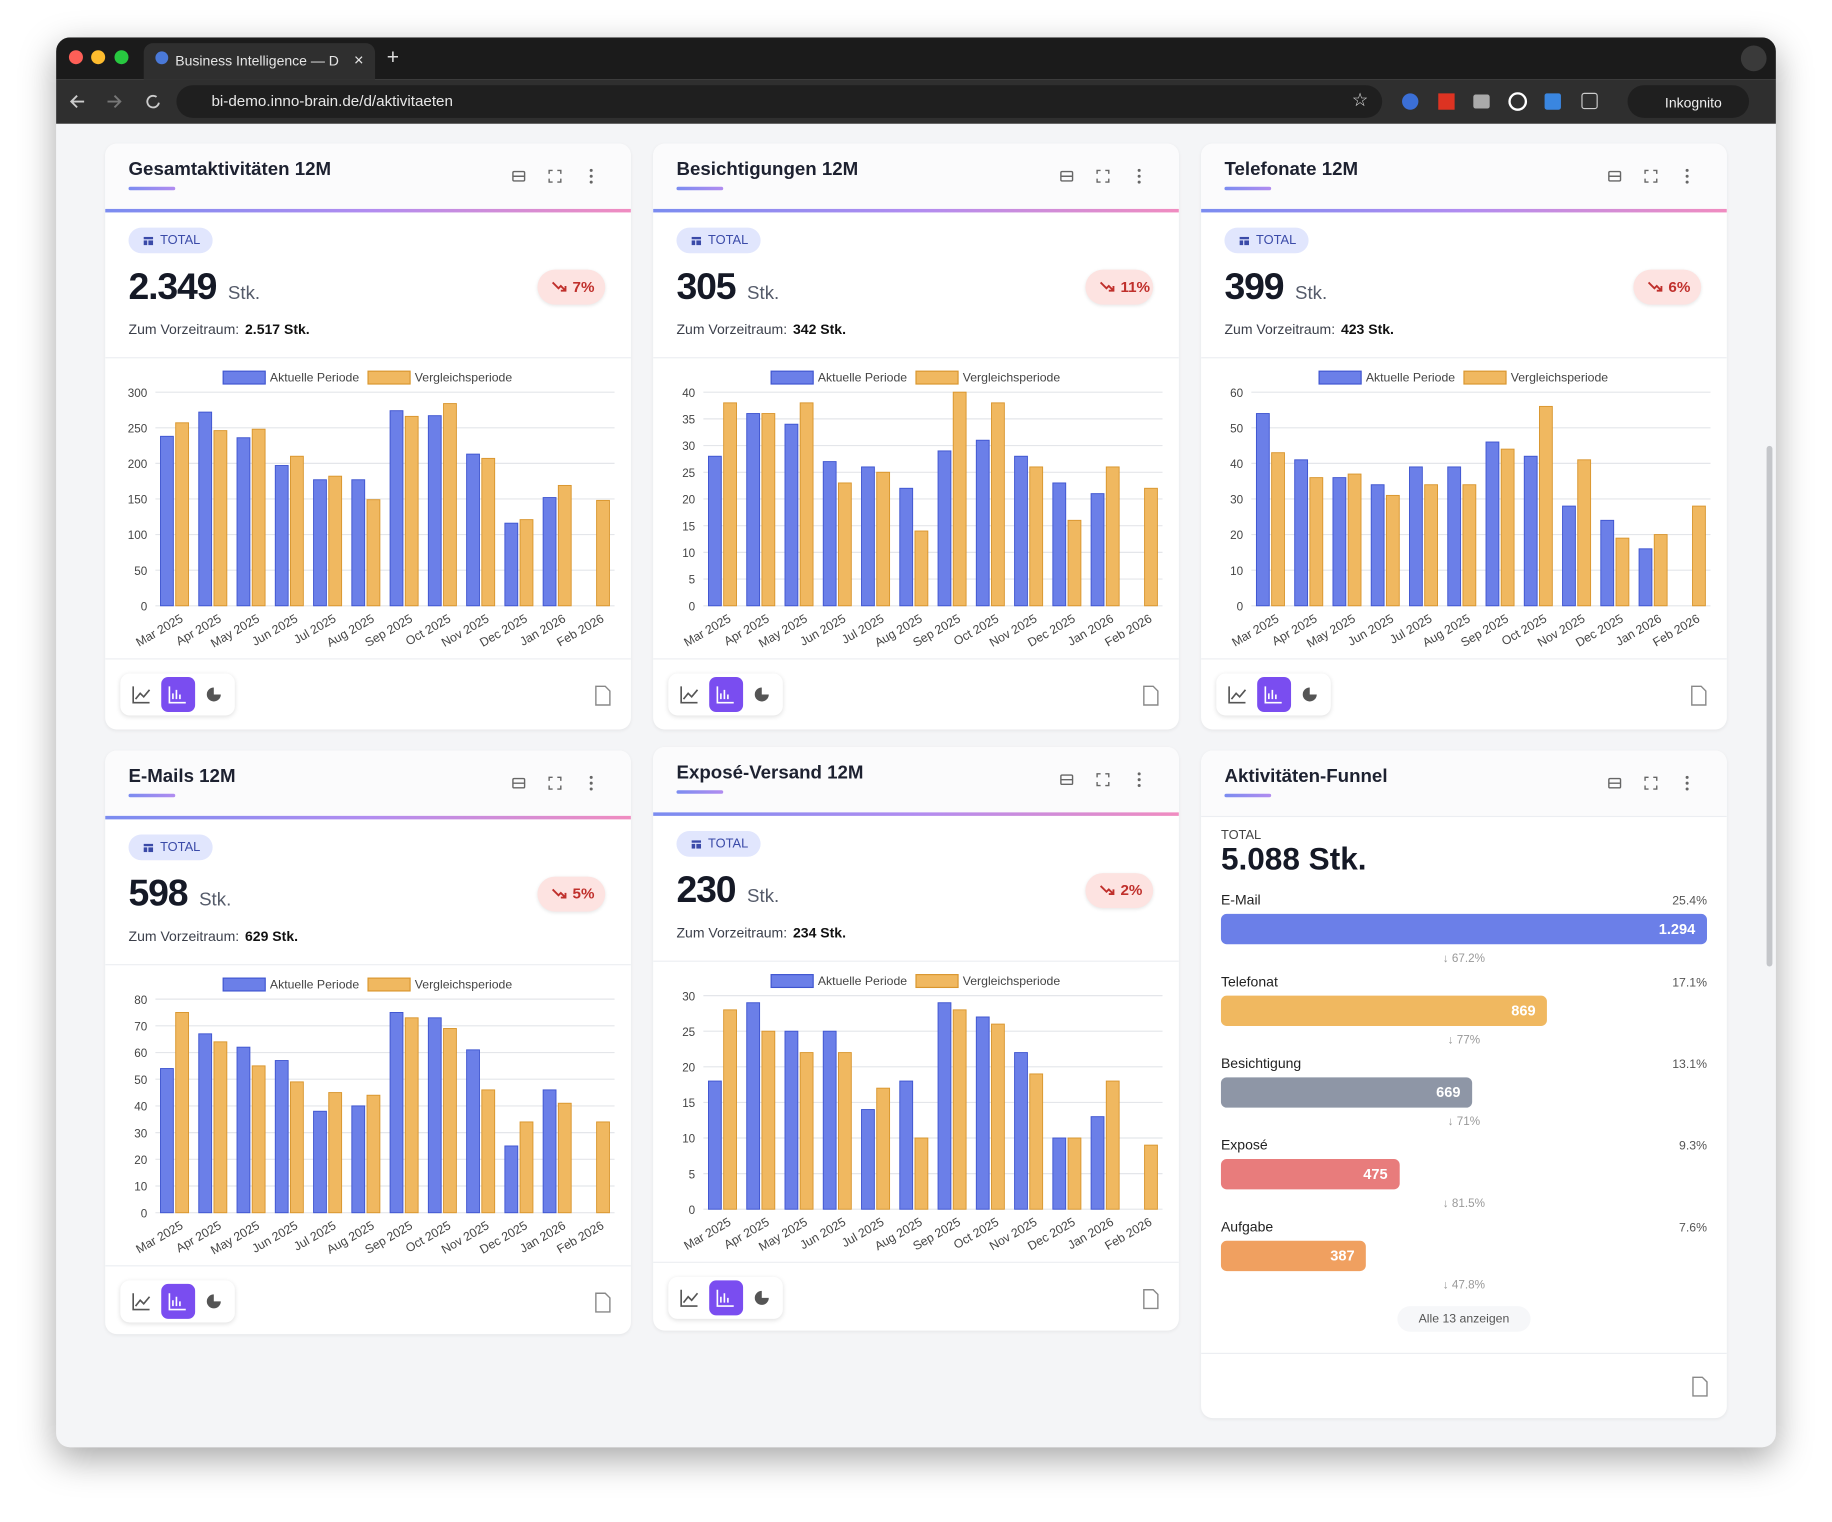 The image size is (1832, 1522). What do you see at coordinates (140, 571) in the screenshot?
I see `y-tick-label: 50` at bounding box center [140, 571].